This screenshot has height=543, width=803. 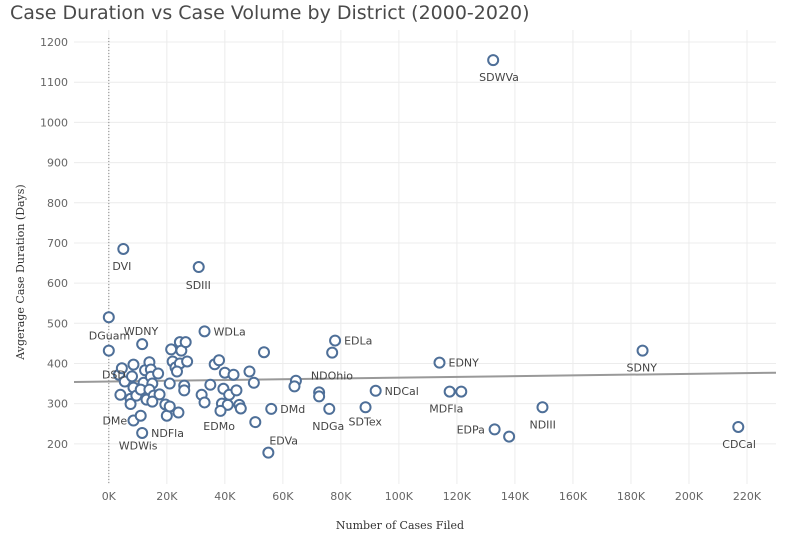 What do you see at coordinates (121, 266) in the screenshot?
I see `point-label: DVI` at bounding box center [121, 266].